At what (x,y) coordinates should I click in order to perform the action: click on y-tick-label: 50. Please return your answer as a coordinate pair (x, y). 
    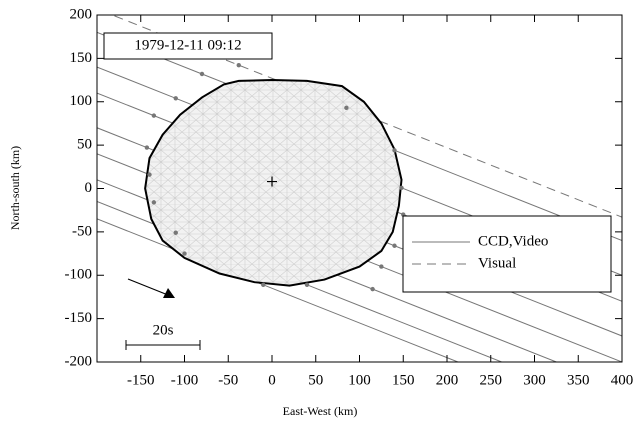
    Looking at the image, I should click on (84, 145).